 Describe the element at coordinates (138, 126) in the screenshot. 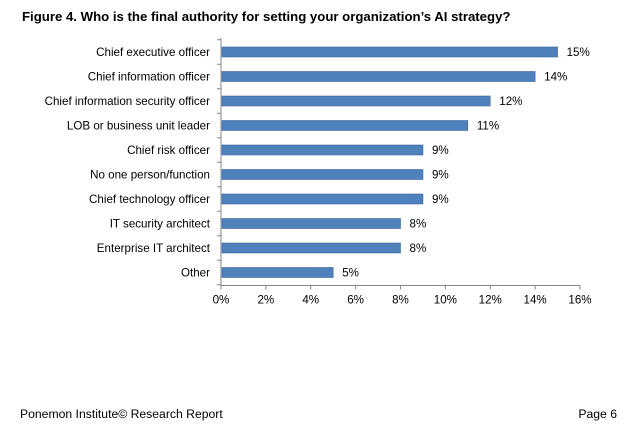

I see `category-label: LOB or business unit leader` at that location.